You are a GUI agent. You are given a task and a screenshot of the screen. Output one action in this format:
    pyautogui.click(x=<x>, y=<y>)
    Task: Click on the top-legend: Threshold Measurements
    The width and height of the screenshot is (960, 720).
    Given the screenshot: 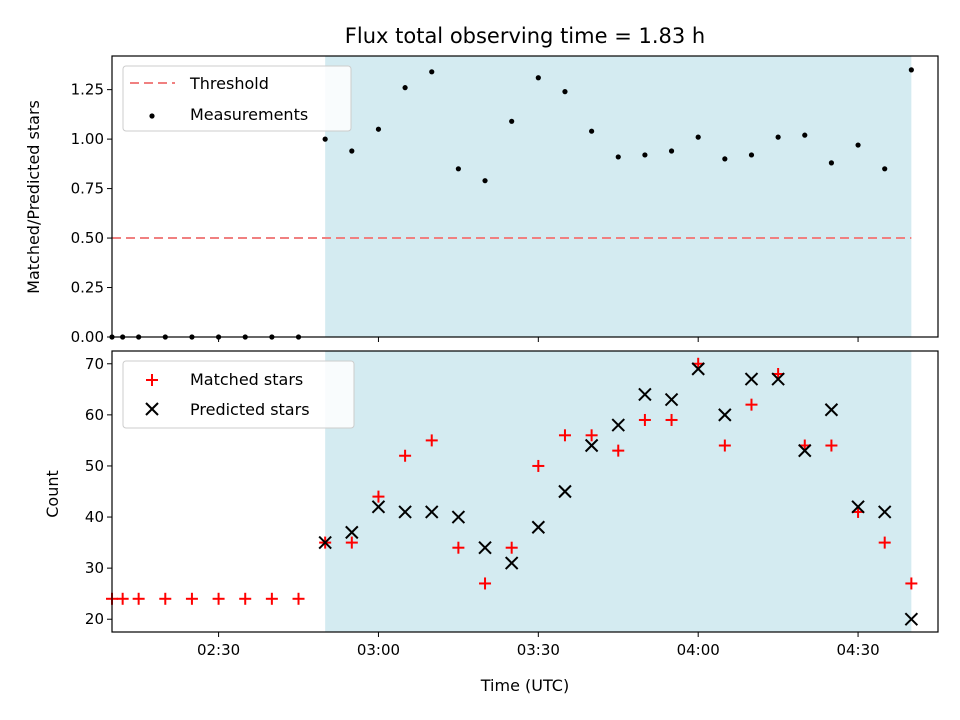 What is the action you would take?
    pyautogui.click(x=237, y=98)
    